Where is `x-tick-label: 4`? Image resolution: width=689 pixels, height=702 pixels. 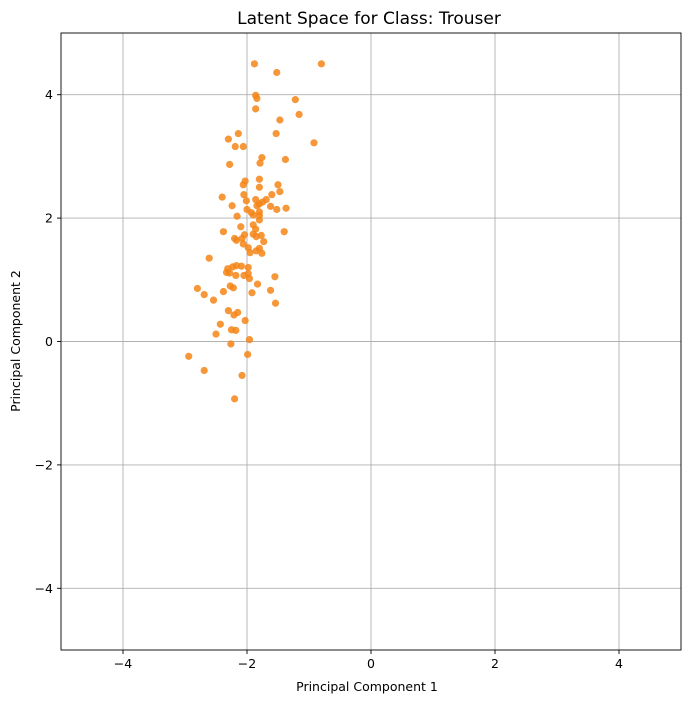 x-tick-label: 4 is located at coordinates (619, 663).